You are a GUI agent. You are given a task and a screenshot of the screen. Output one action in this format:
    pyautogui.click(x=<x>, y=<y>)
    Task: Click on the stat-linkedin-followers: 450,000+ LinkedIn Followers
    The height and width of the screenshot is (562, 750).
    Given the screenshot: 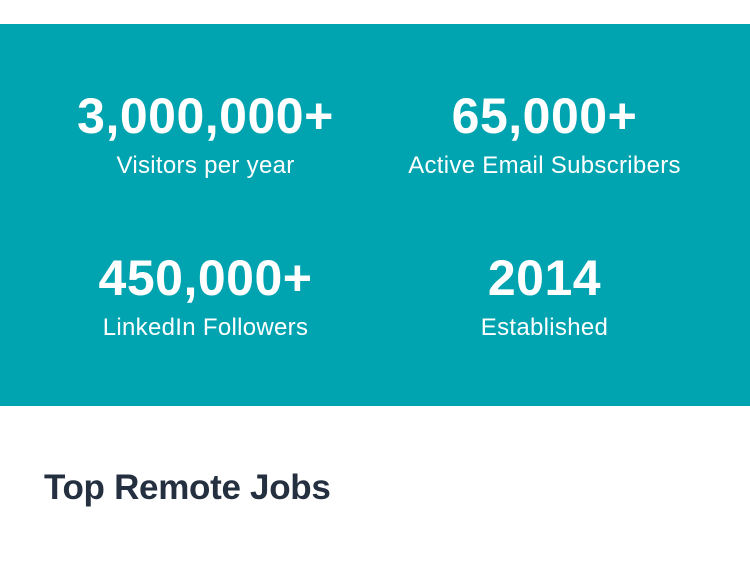 What is the action you would take?
    pyautogui.click(x=205, y=296)
    